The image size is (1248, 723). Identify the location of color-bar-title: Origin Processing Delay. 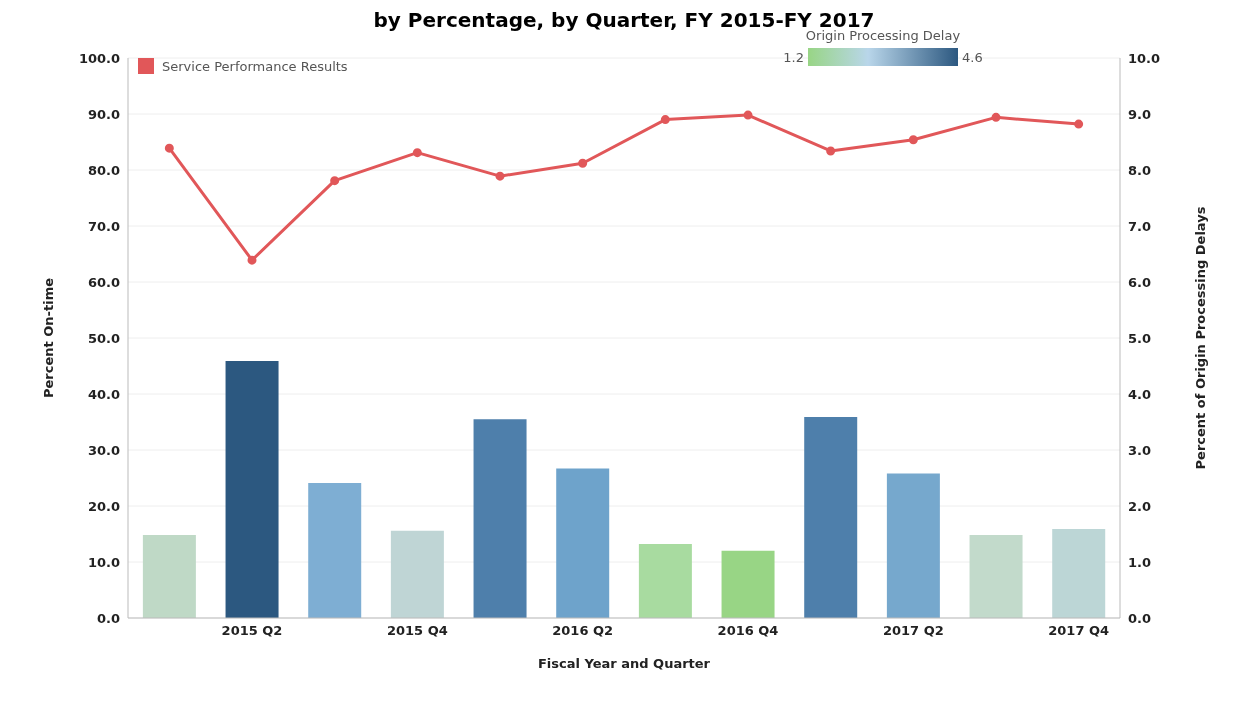
(883, 35).